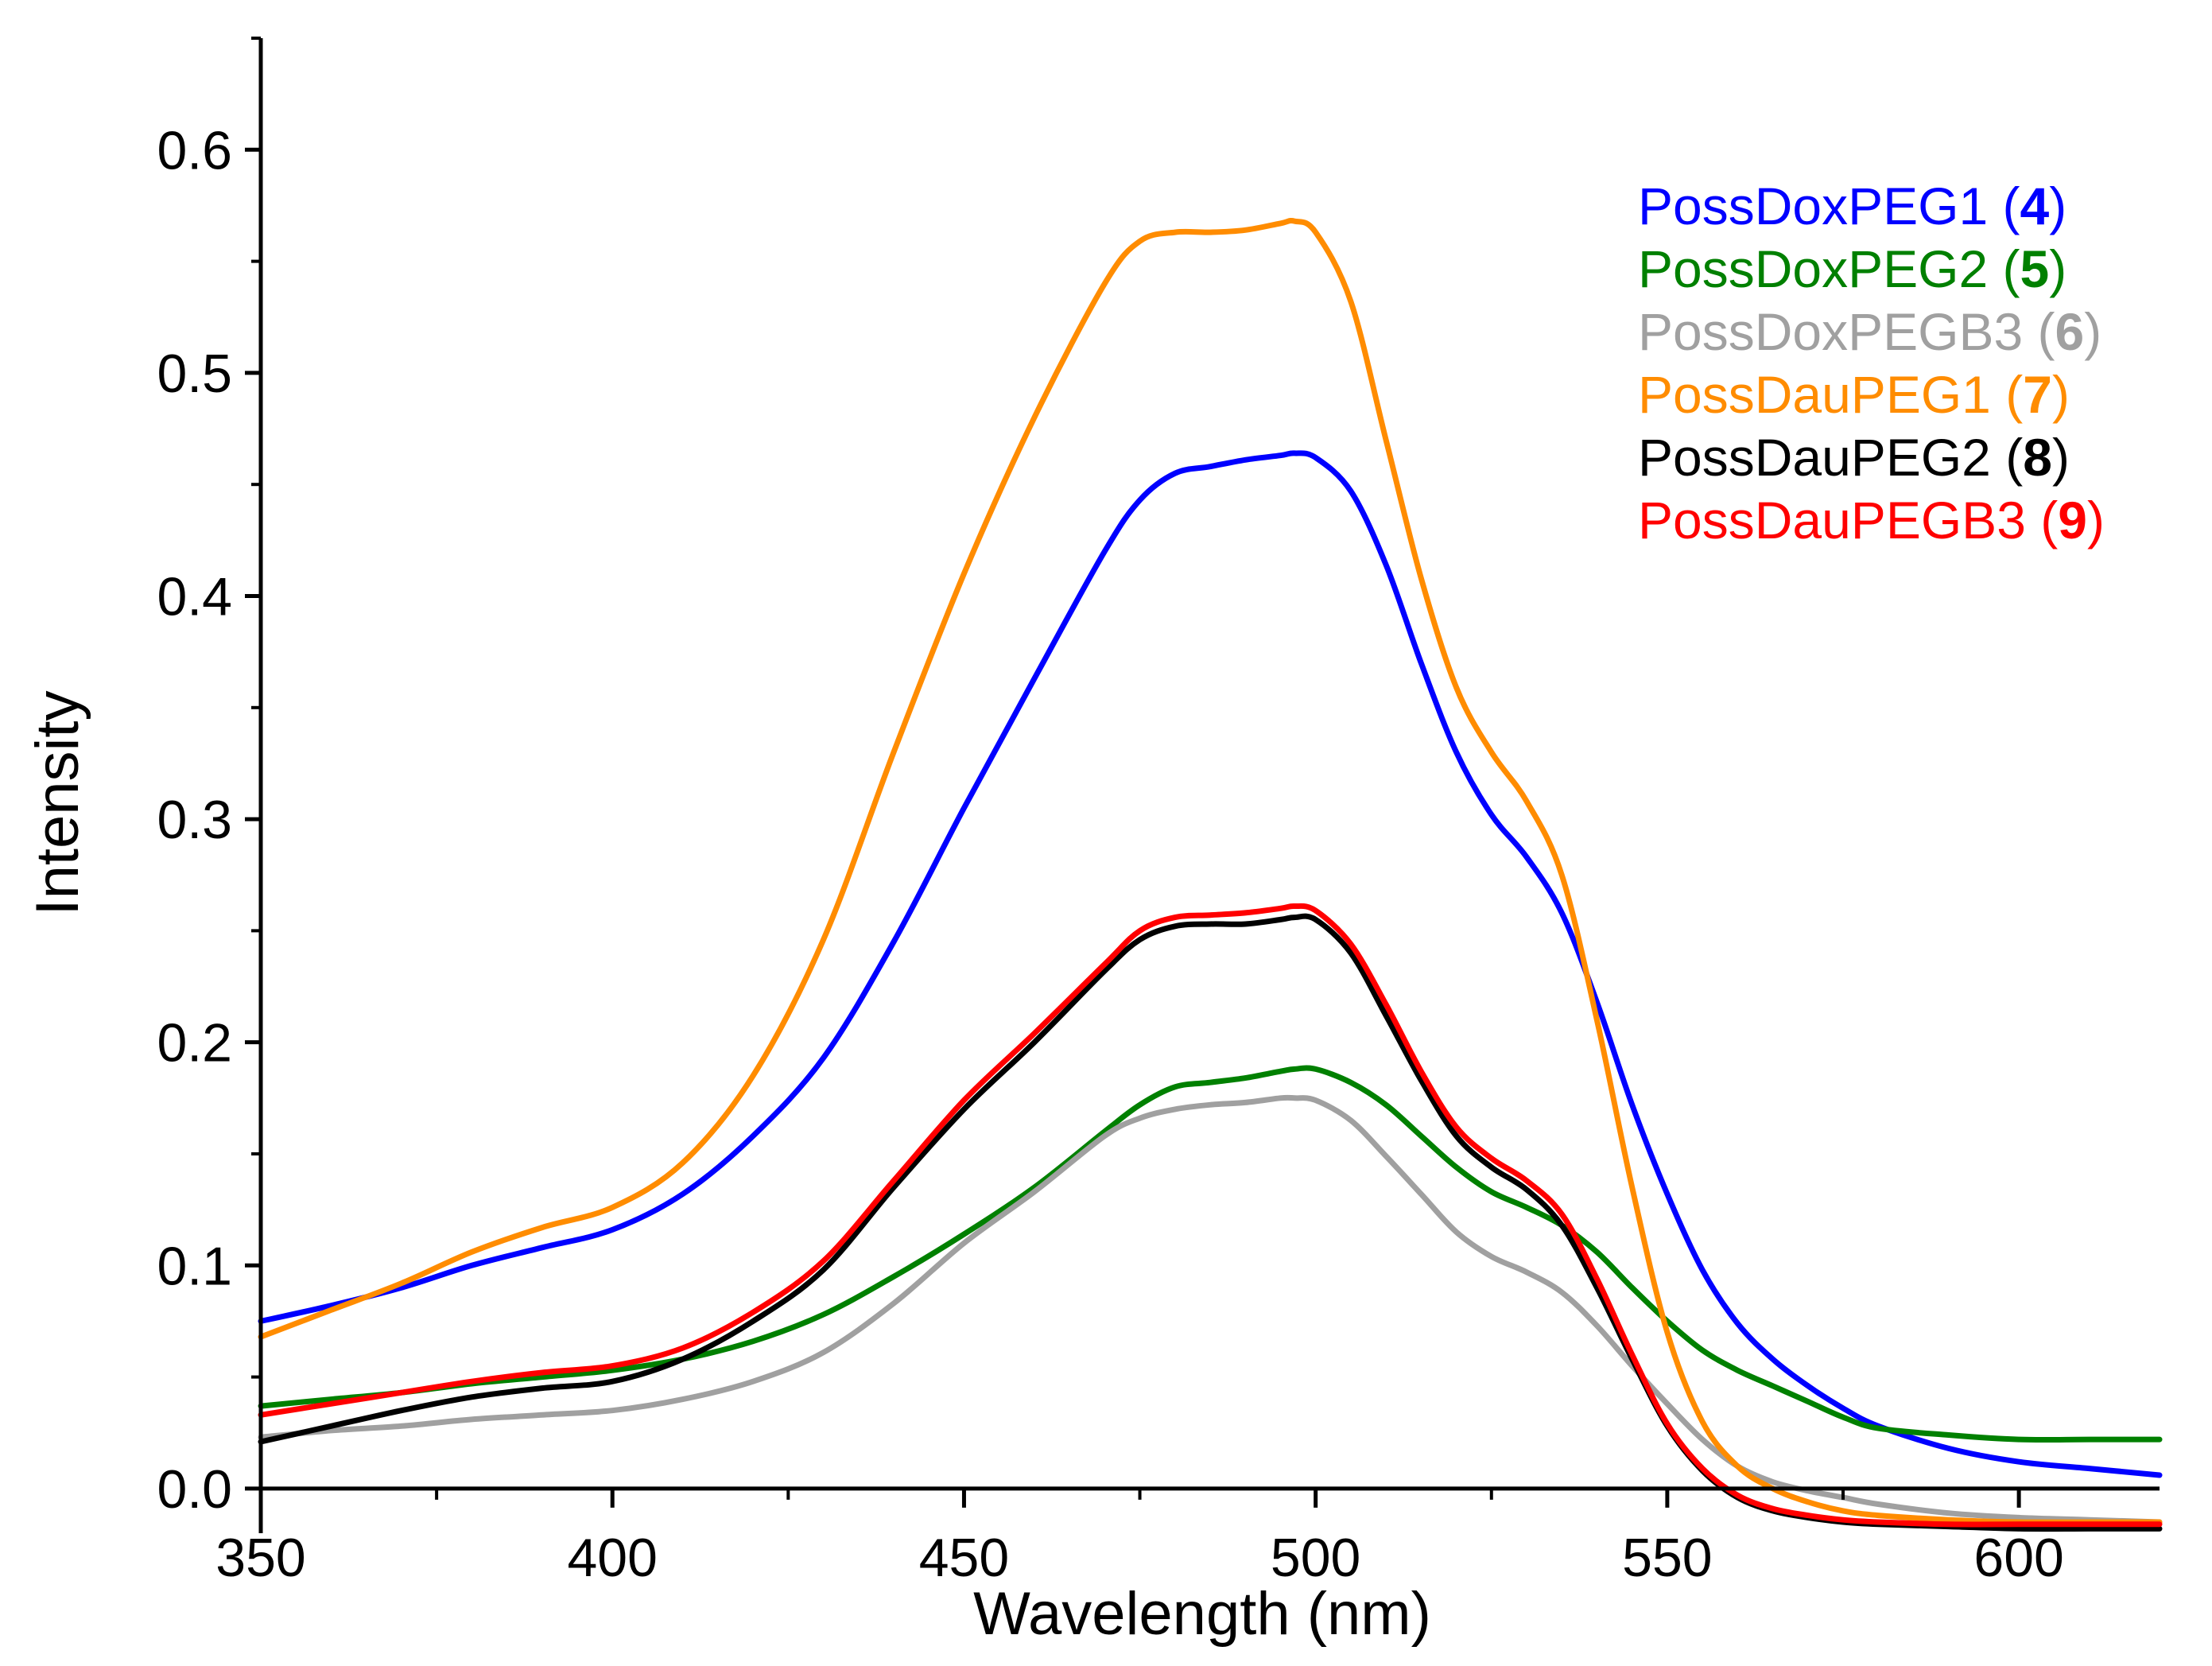 This screenshot has width=2212, height=1666. What do you see at coordinates (194, 596) in the screenshot?
I see `y-tick-label: 0.4` at bounding box center [194, 596].